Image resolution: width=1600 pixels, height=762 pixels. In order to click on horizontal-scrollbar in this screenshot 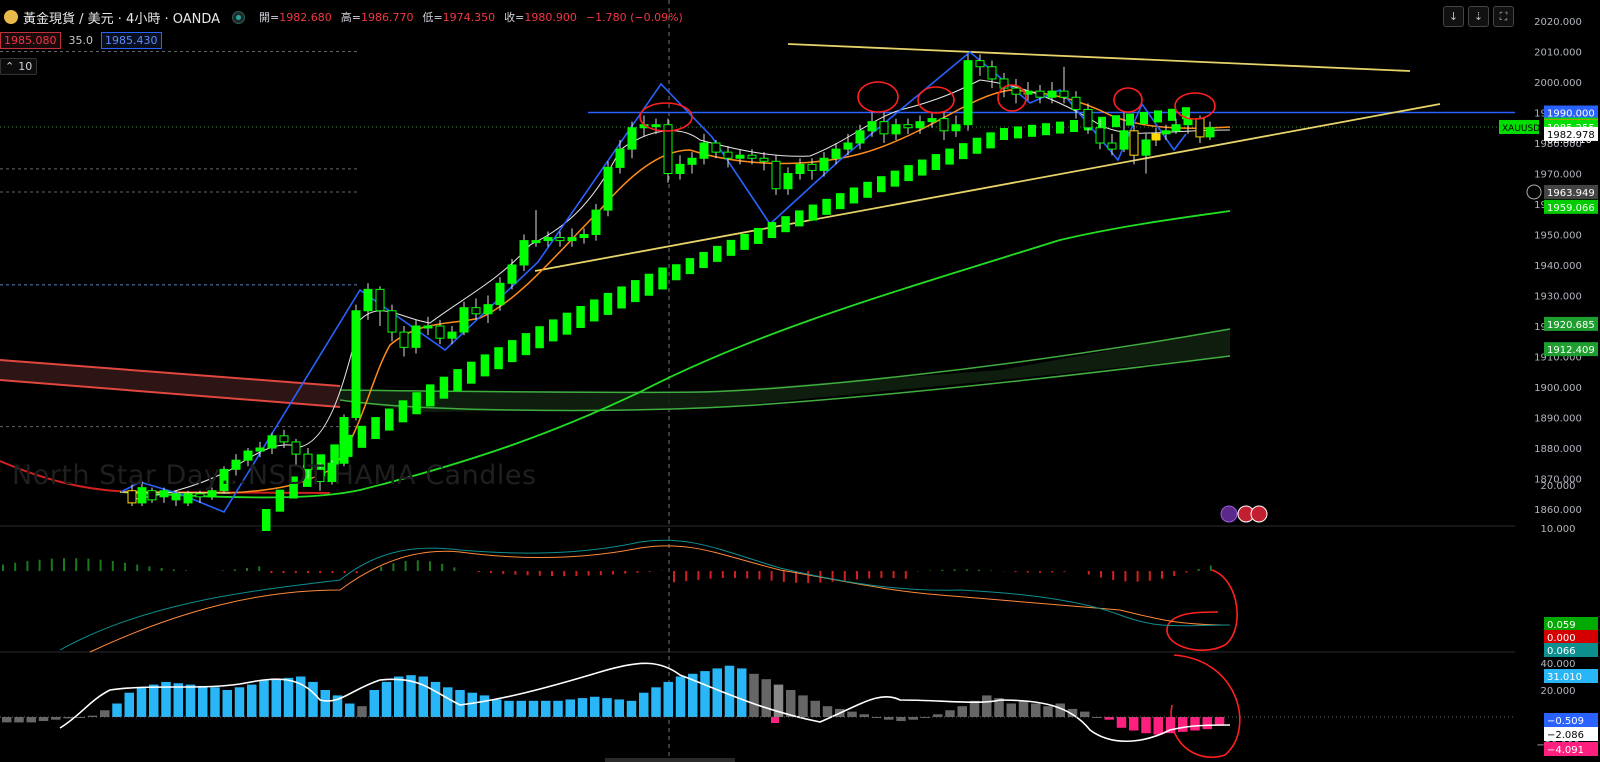, I will do `click(670, 760)`.